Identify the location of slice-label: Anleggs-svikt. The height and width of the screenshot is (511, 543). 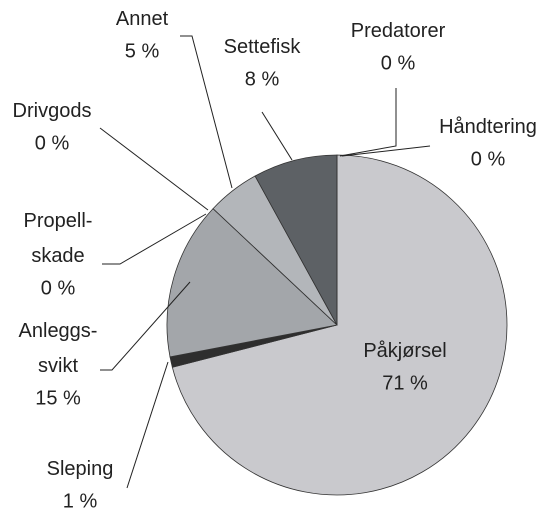
(58, 348).